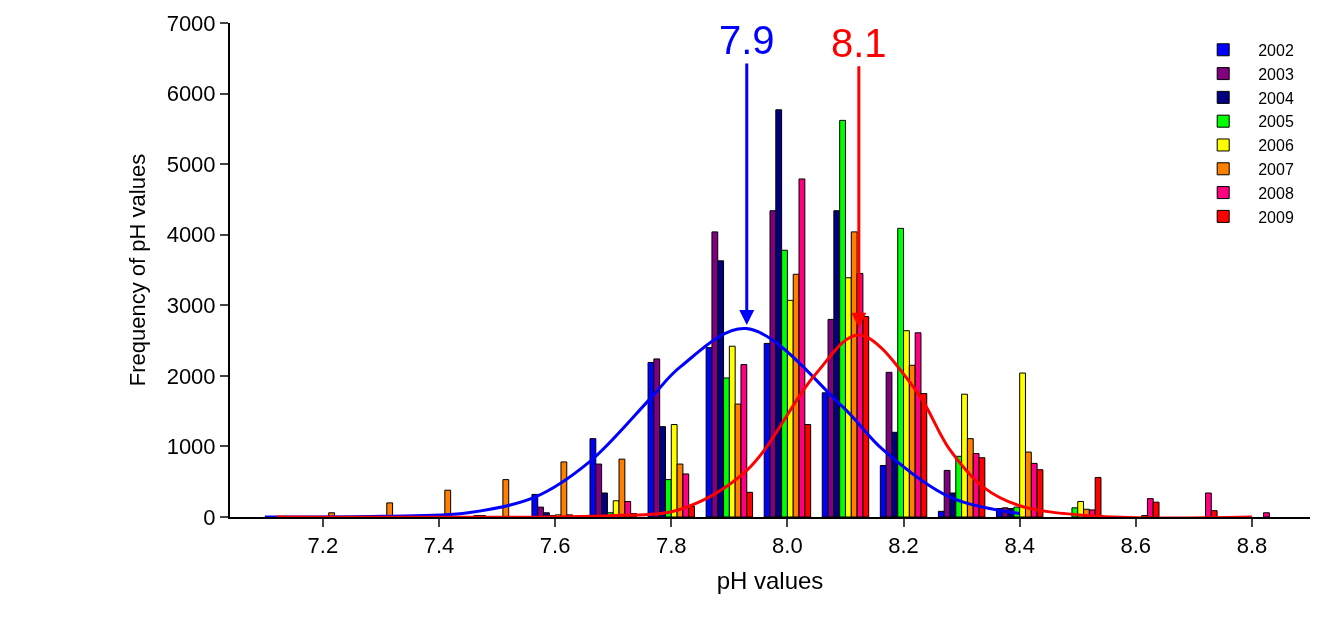 Image resolution: width=1326 pixels, height=625 pixels. What do you see at coordinates (1276, 146) in the screenshot?
I see `legend-label: 2006` at bounding box center [1276, 146].